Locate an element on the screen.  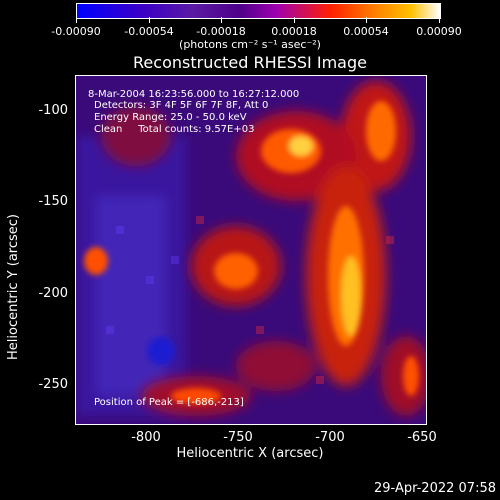
colorbar is located at coordinates (258, 11).